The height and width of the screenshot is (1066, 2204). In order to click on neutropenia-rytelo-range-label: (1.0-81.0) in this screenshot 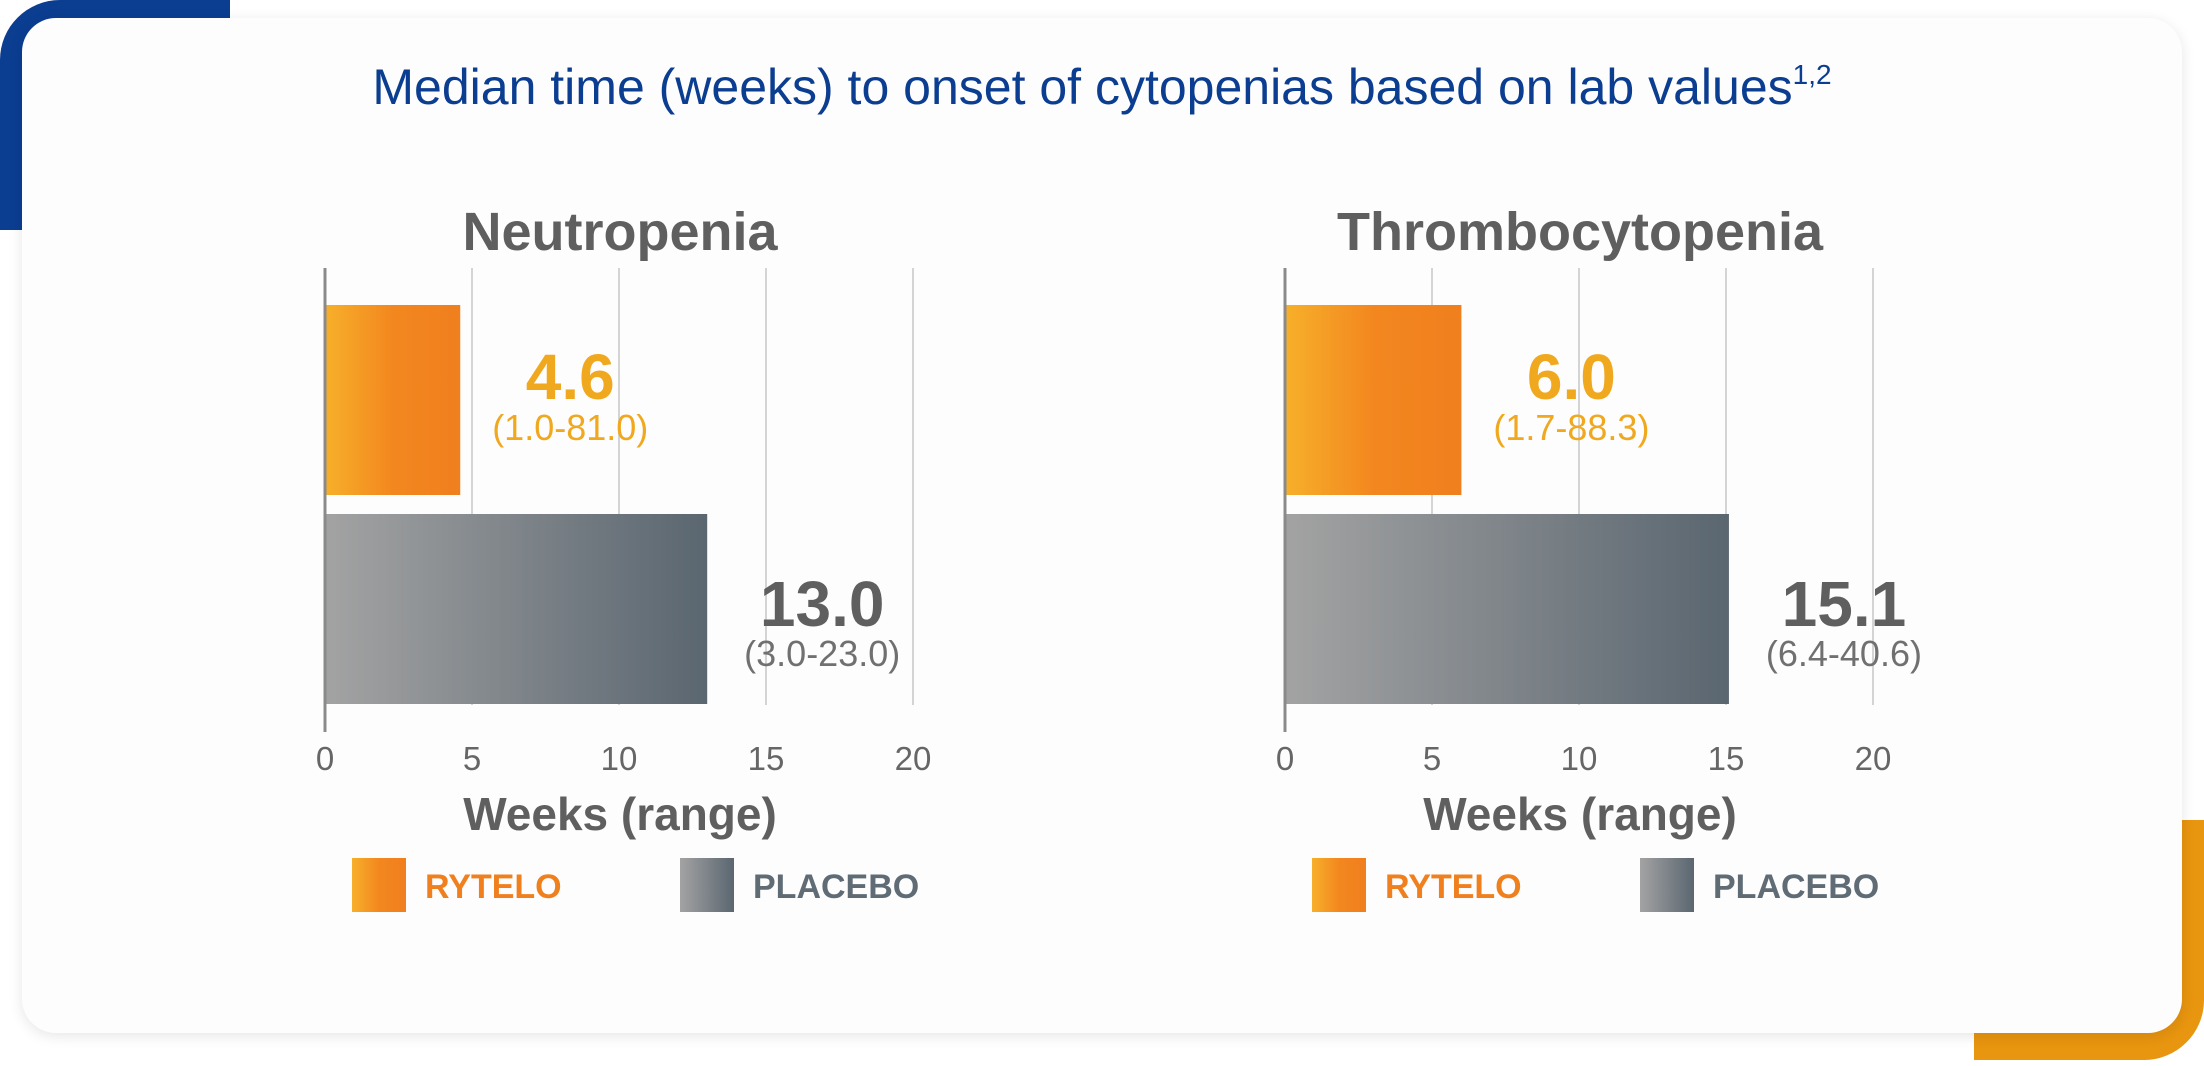, I will do `click(570, 427)`.